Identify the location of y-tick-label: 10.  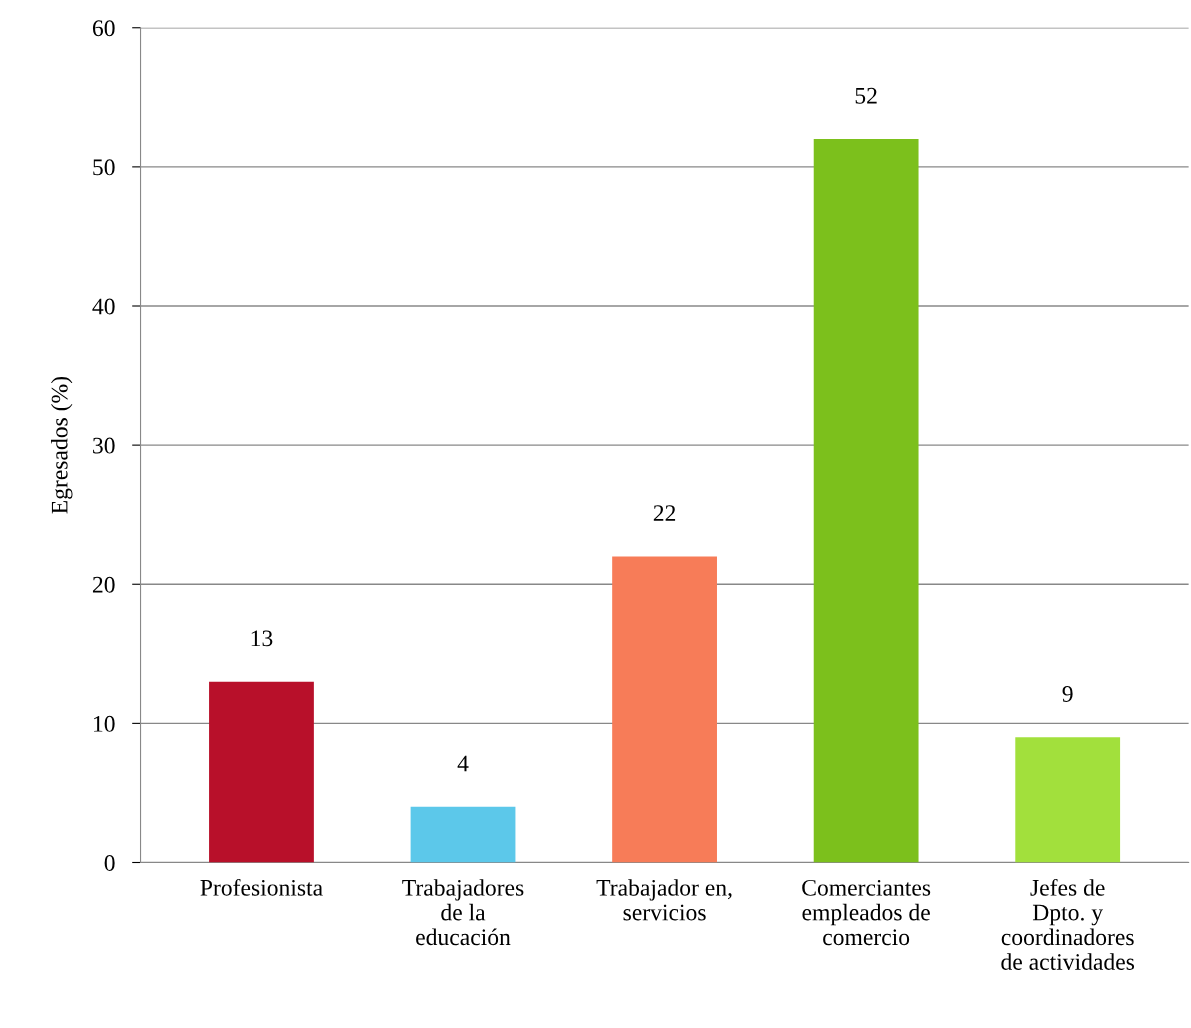
(104, 723).